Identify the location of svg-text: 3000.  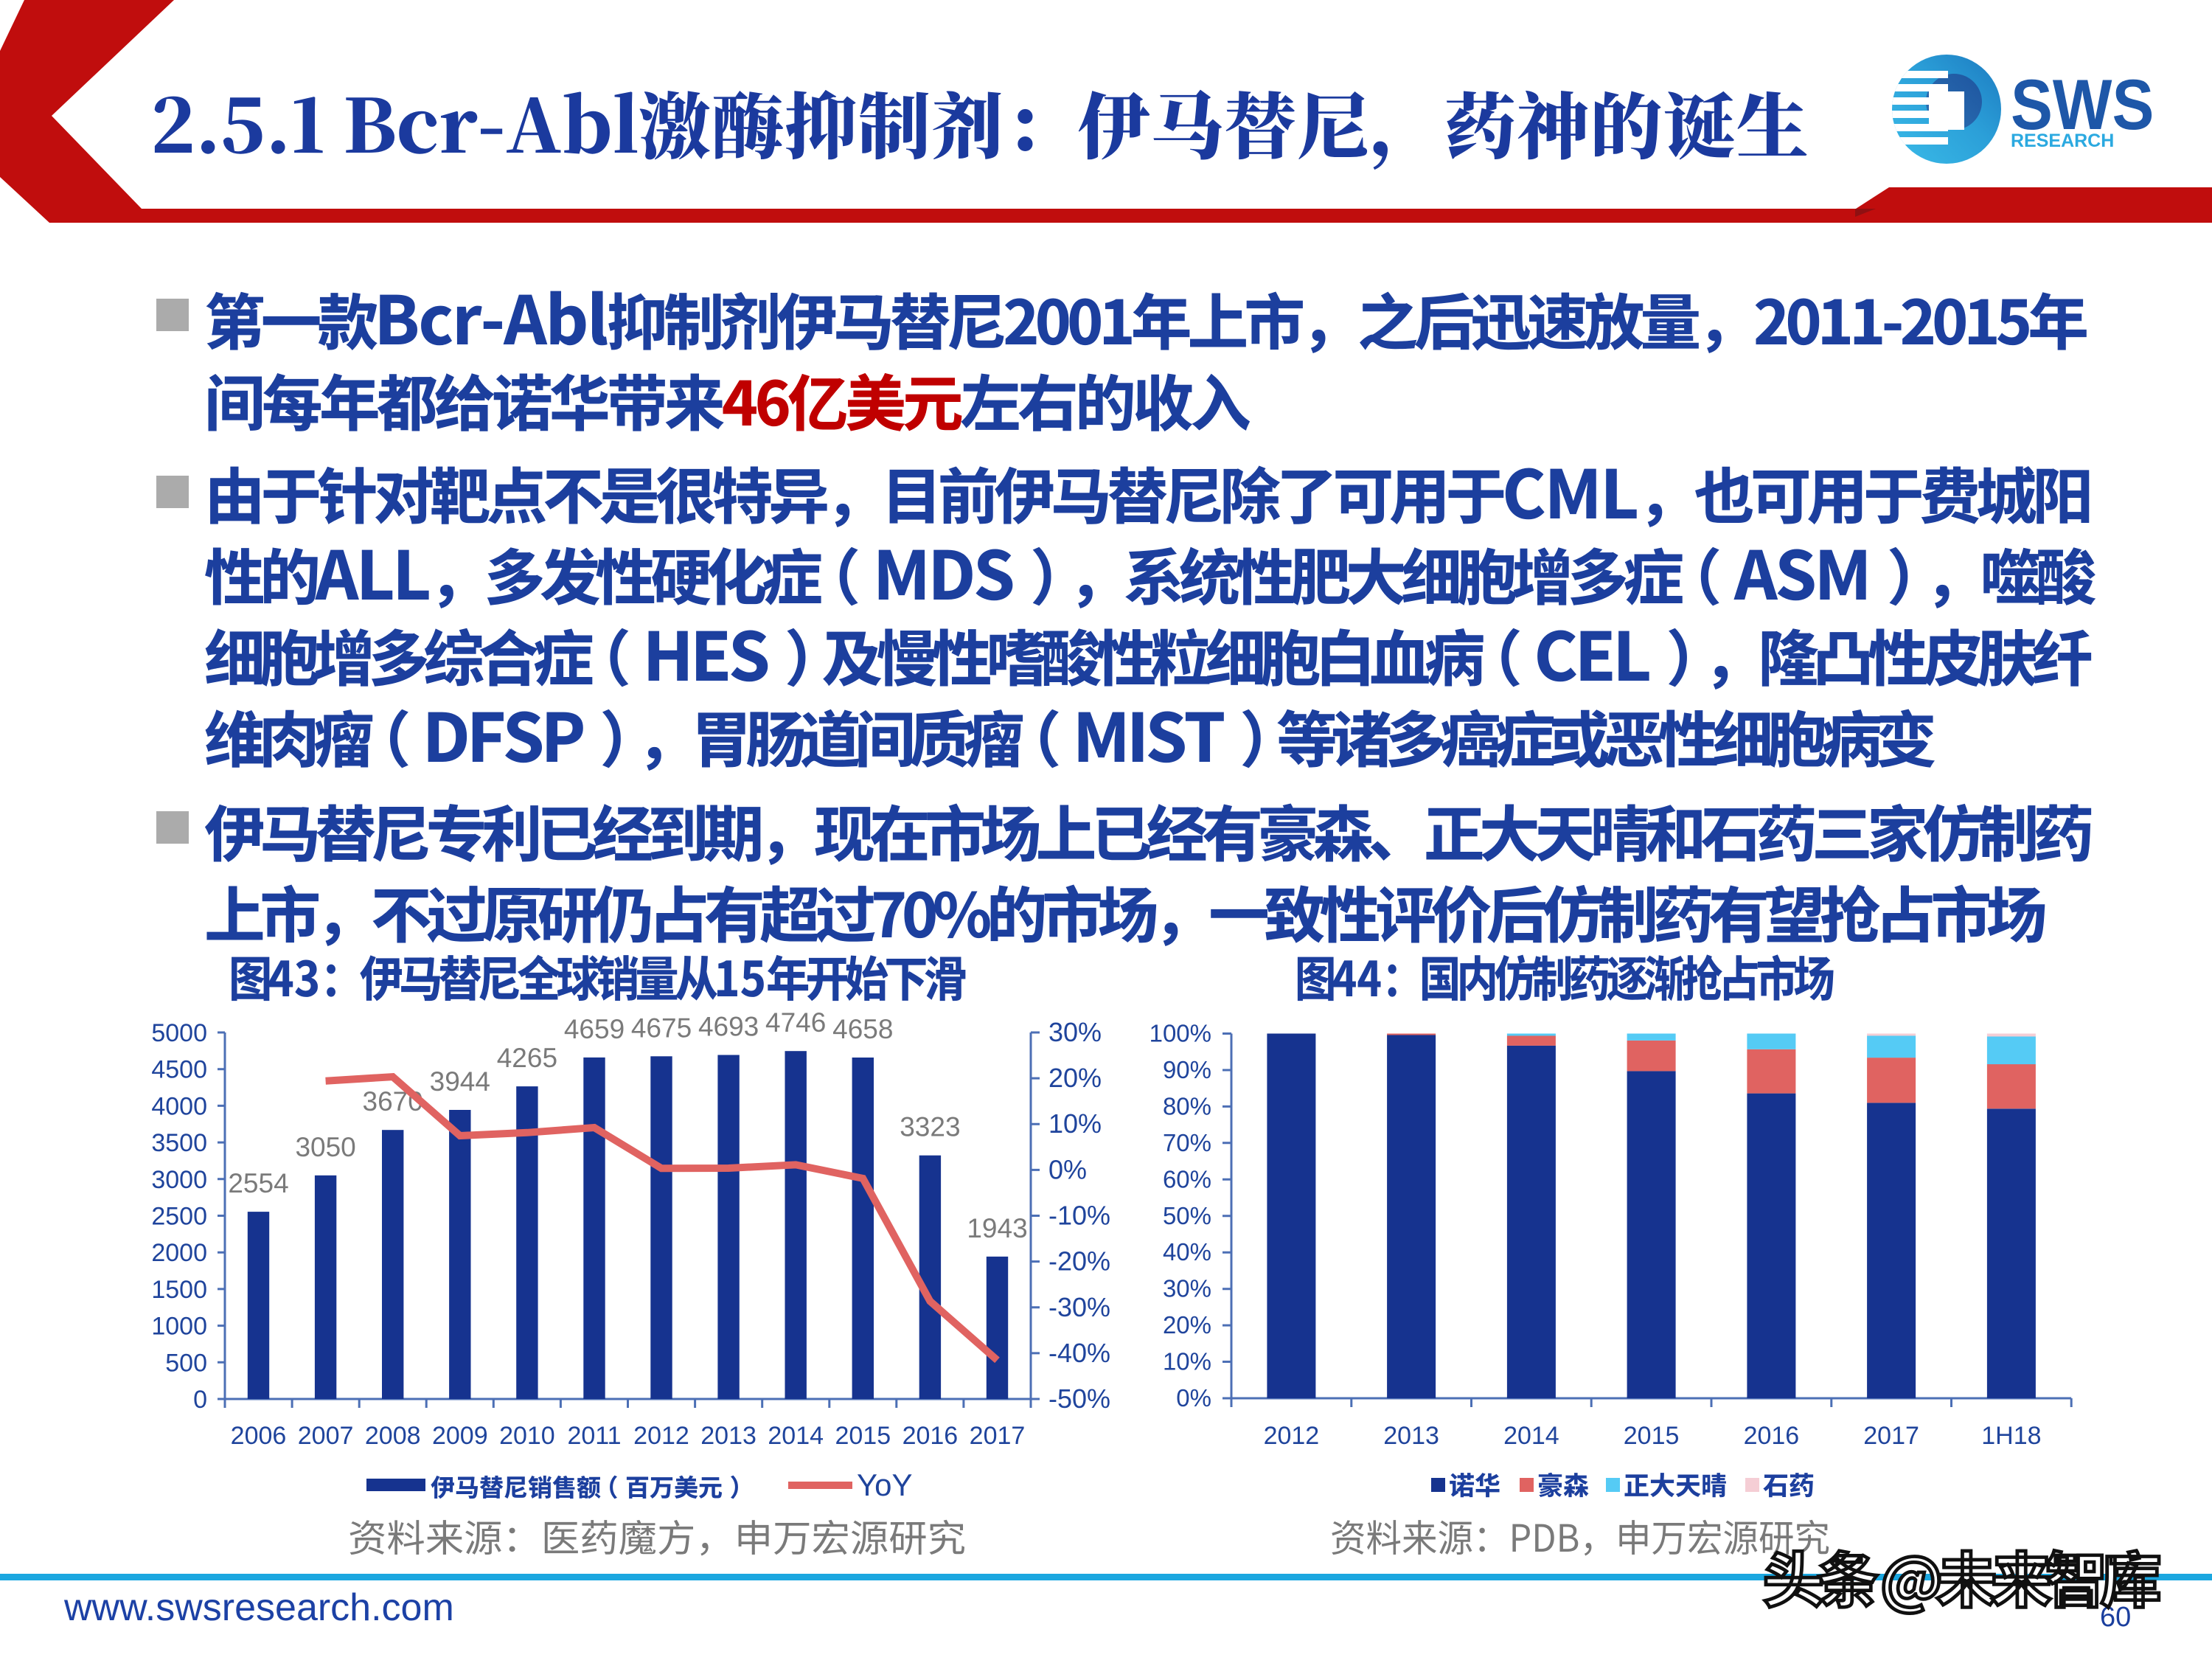
(179, 1180).